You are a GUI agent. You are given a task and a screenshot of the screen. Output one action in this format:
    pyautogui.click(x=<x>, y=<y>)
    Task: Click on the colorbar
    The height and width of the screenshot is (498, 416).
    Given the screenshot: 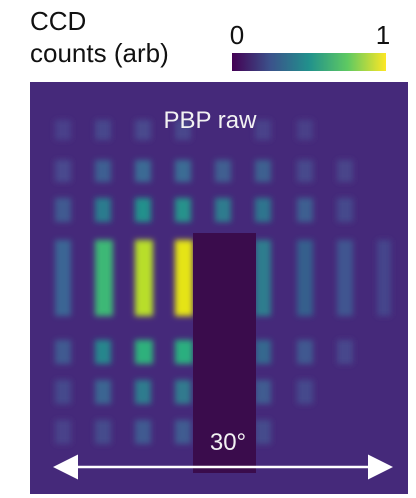 What is the action you would take?
    pyautogui.click(x=309, y=62)
    